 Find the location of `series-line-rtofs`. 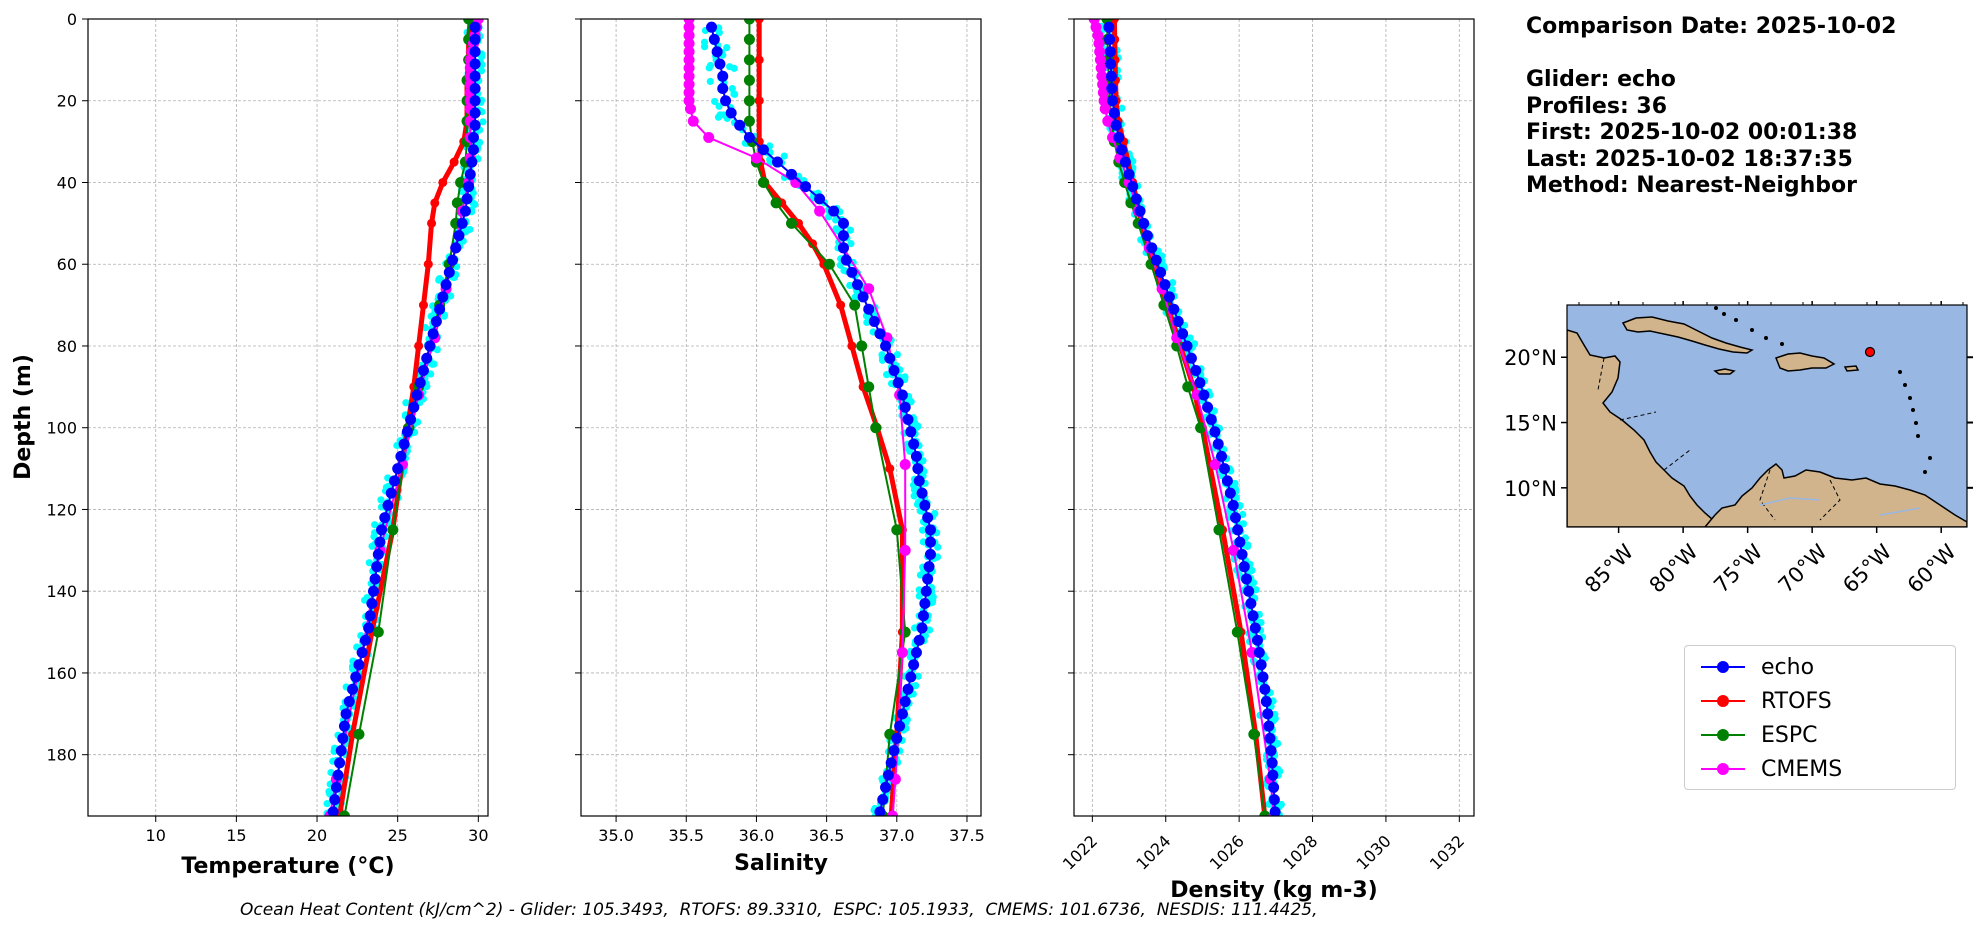

series-line-rtofs is located at coordinates (830, 417).